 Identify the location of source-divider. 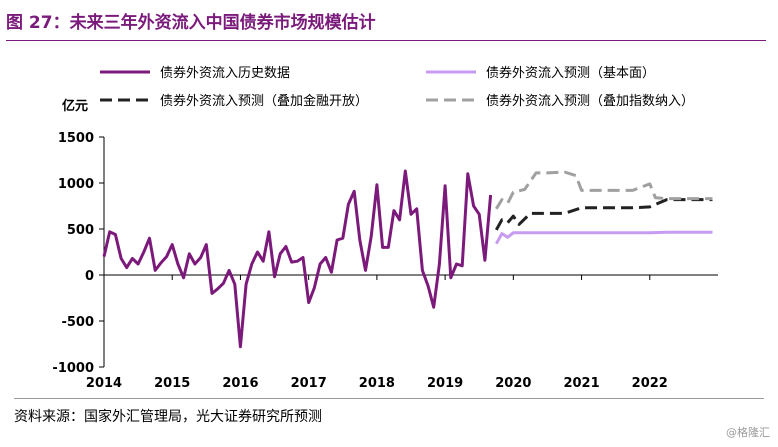
(389, 398).